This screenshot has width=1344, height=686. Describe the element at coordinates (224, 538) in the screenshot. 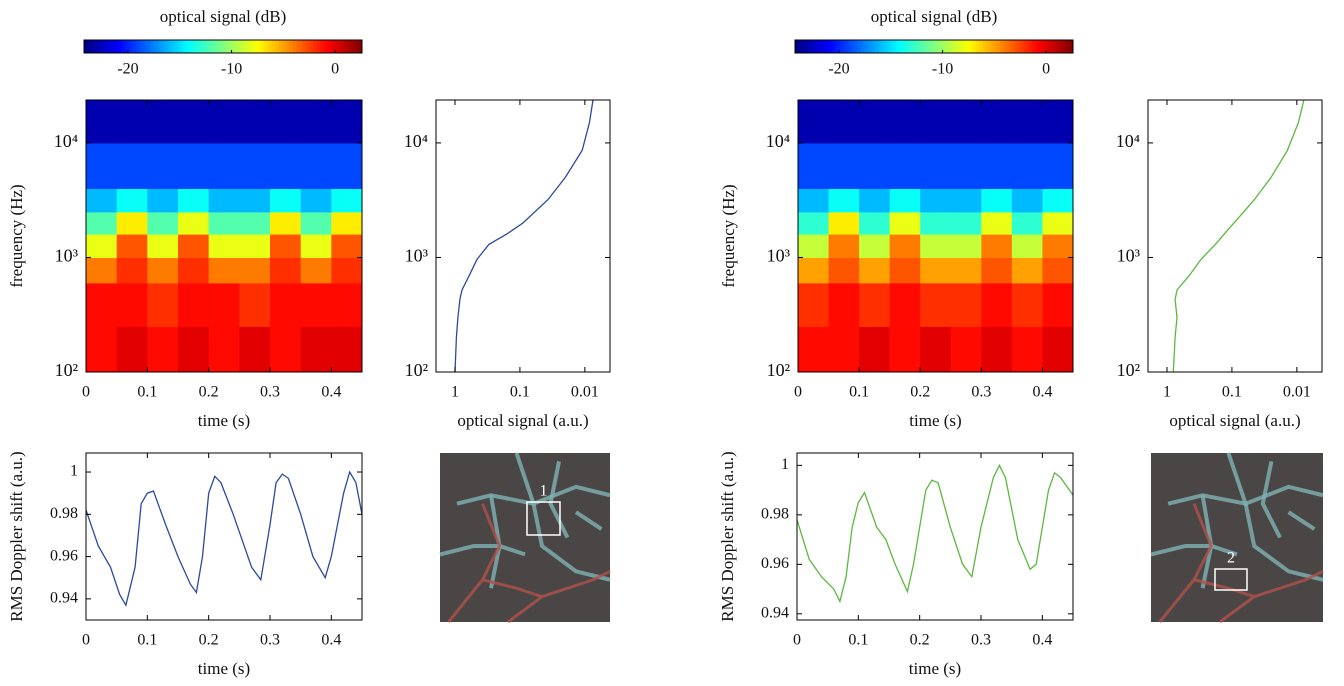

I see `series-line` at that location.